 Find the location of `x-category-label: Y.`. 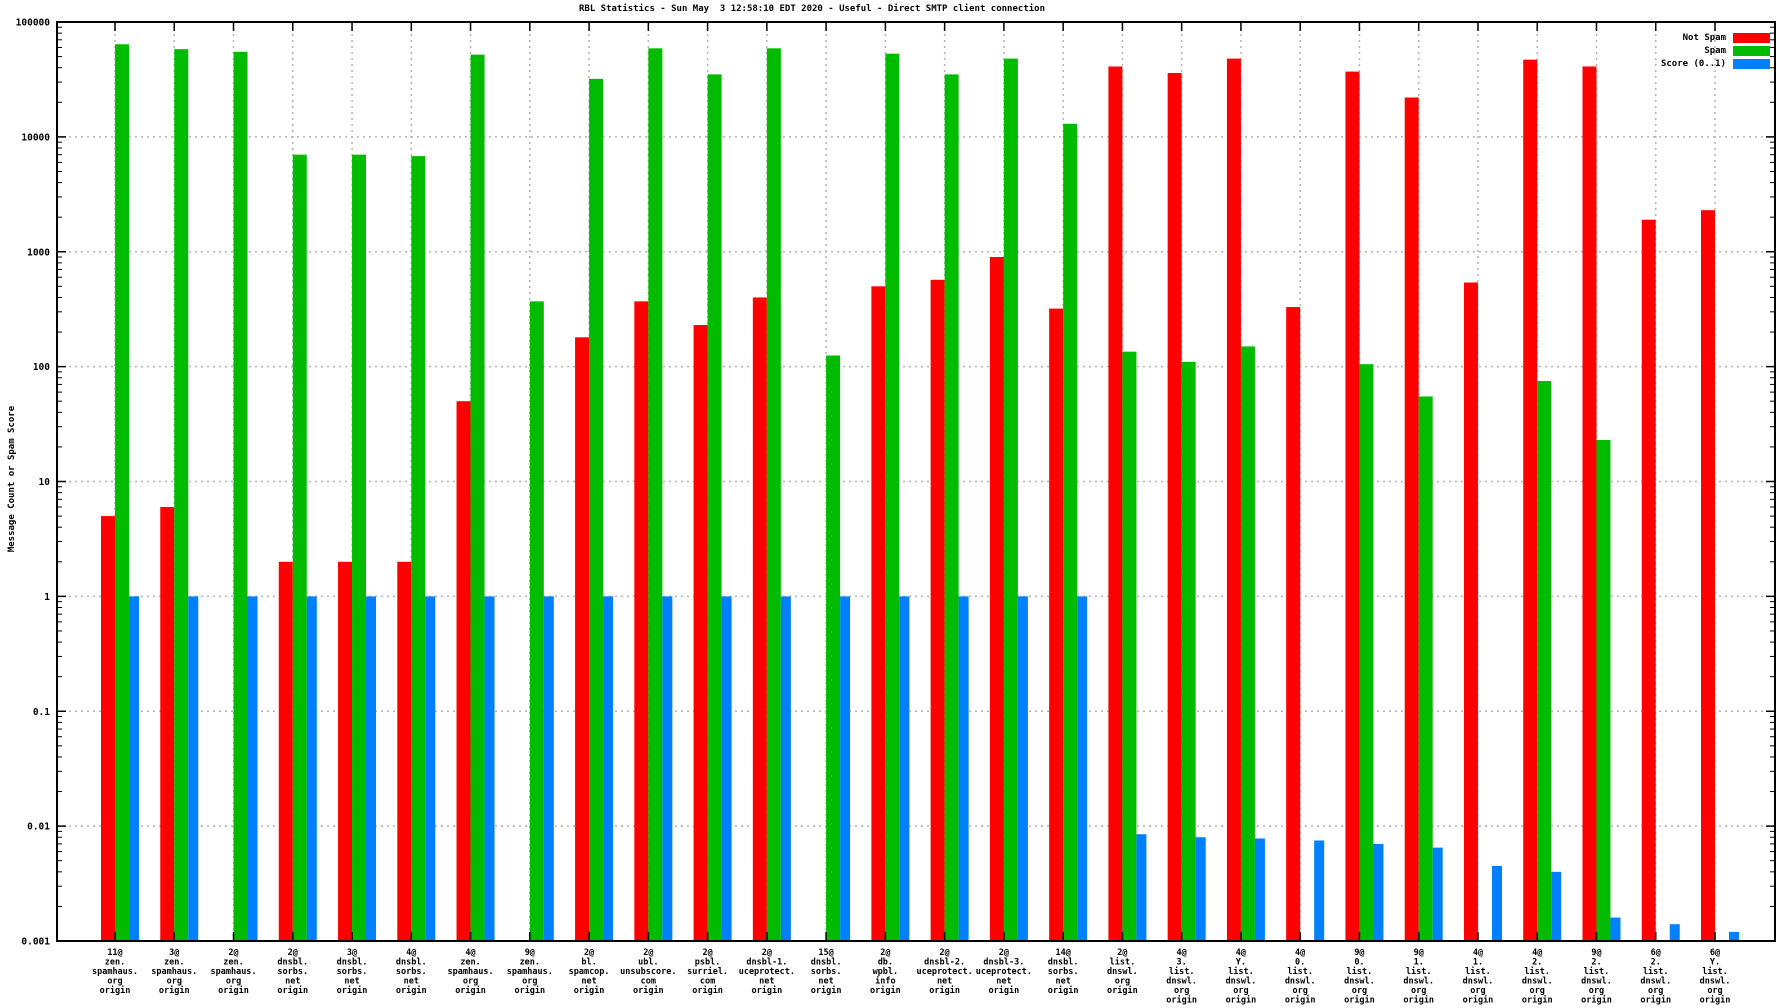

x-category-label: Y. is located at coordinates (1715, 963).